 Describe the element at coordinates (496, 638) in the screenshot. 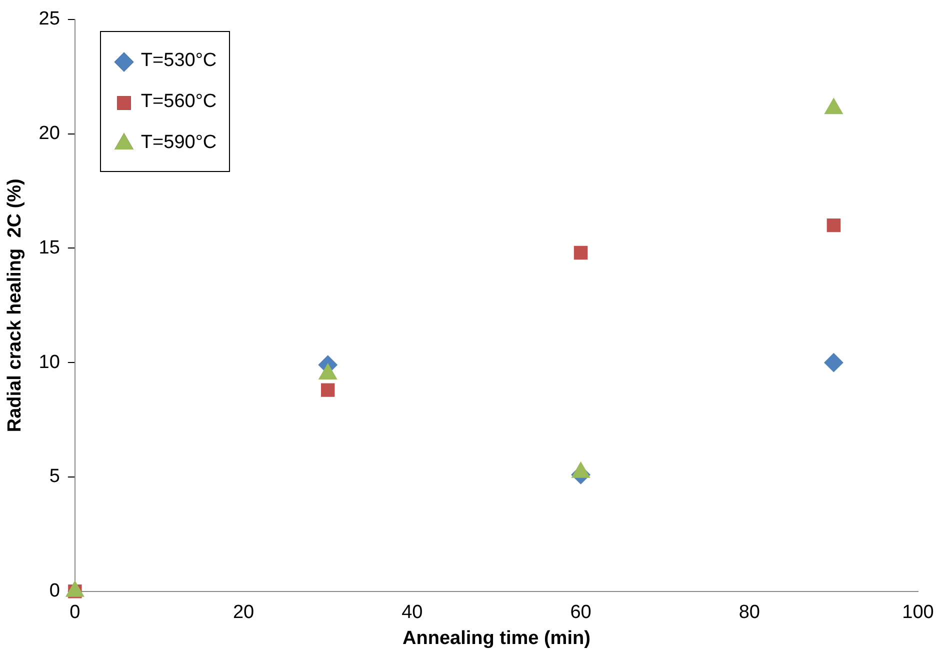

I see `x-axis-title: Annealing time (min)` at that location.